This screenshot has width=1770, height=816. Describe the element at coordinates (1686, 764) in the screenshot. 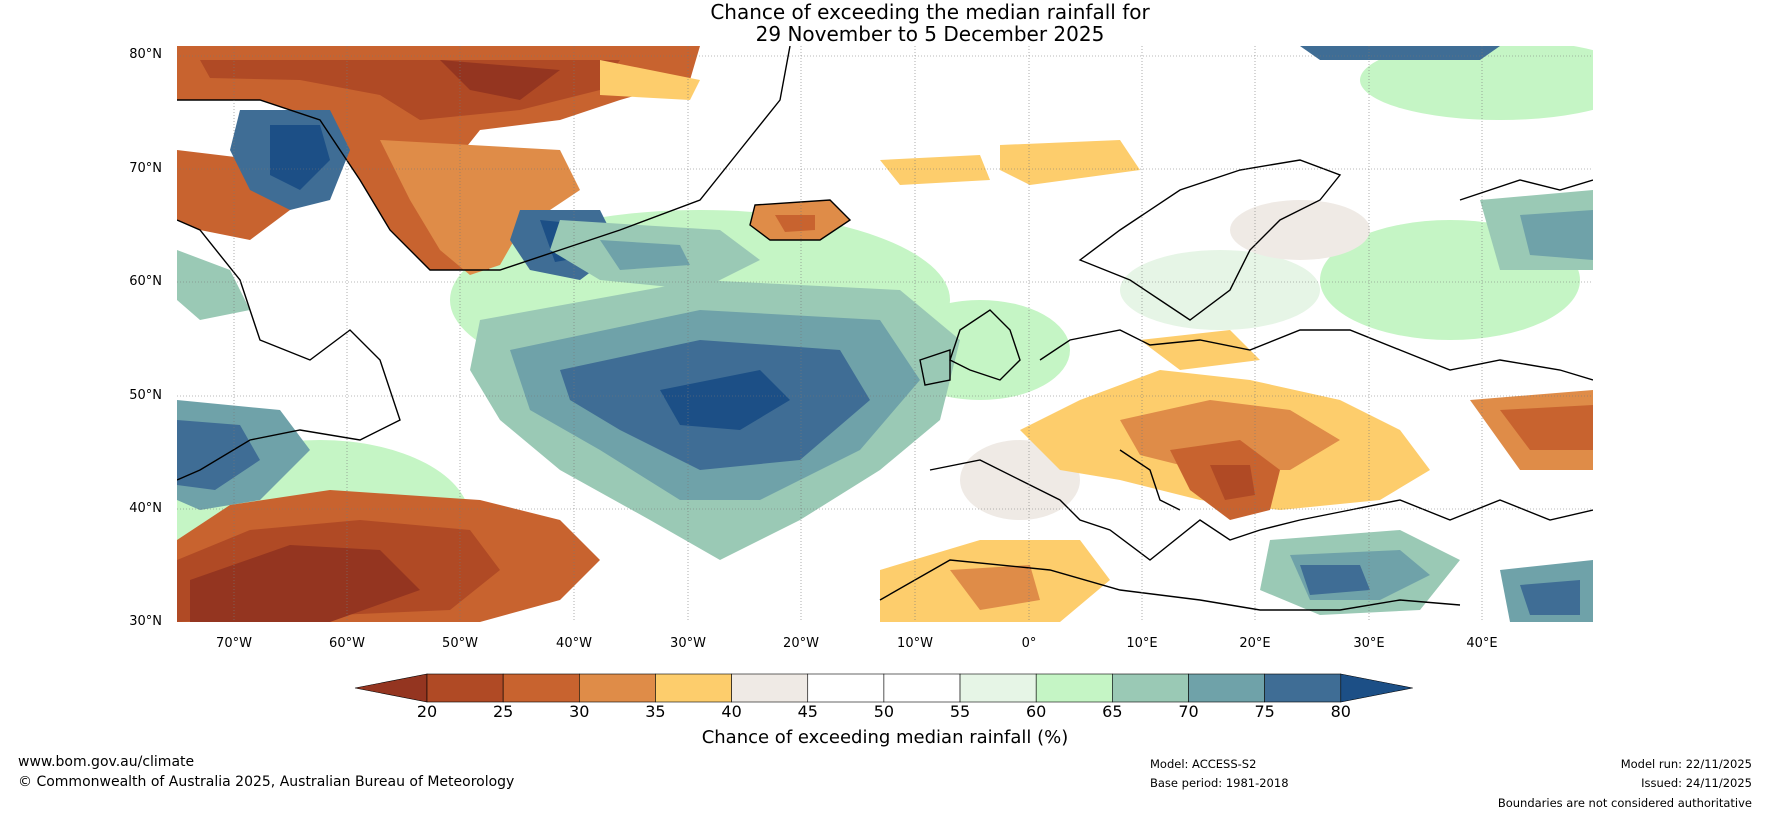

I see `model-run-text: Model run: 22/11/2025` at that location.